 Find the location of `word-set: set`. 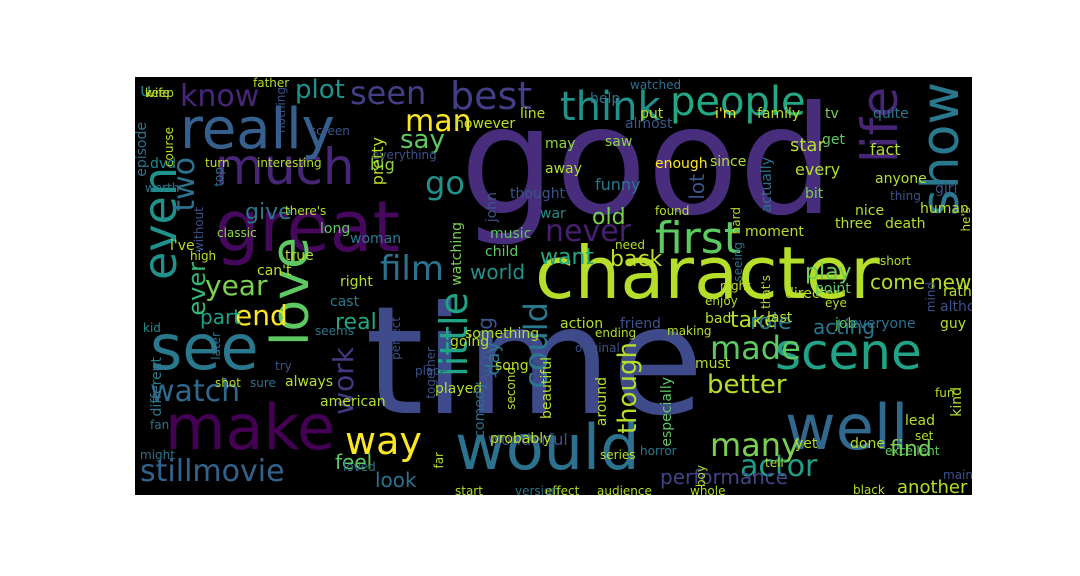

word-set: set is located at coordinates (924, 436).